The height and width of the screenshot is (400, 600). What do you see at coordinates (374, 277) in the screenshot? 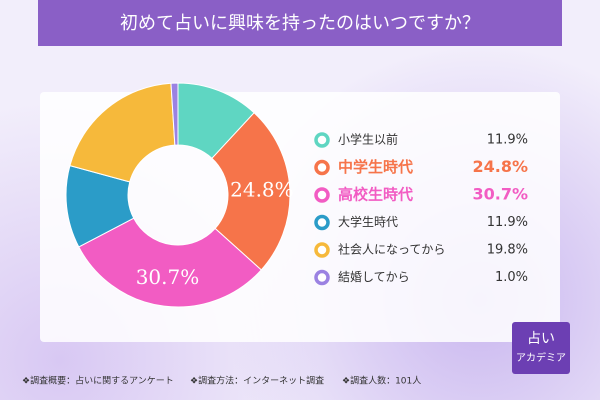
I see `legend-label: 結婚してから` at bounding box center [374, 277].